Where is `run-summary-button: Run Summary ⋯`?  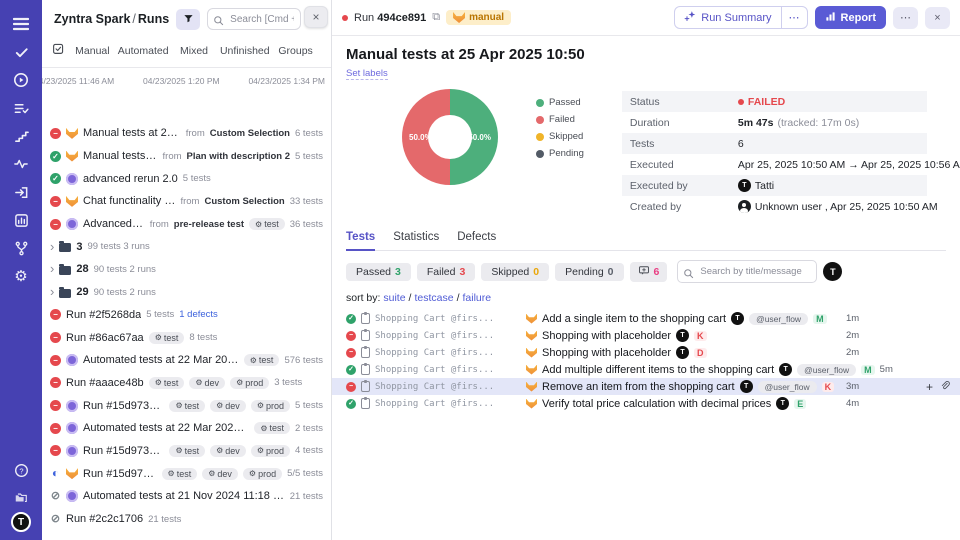
run-summary-button: Run Summary ⋯ is located at coordinates (741, 17).